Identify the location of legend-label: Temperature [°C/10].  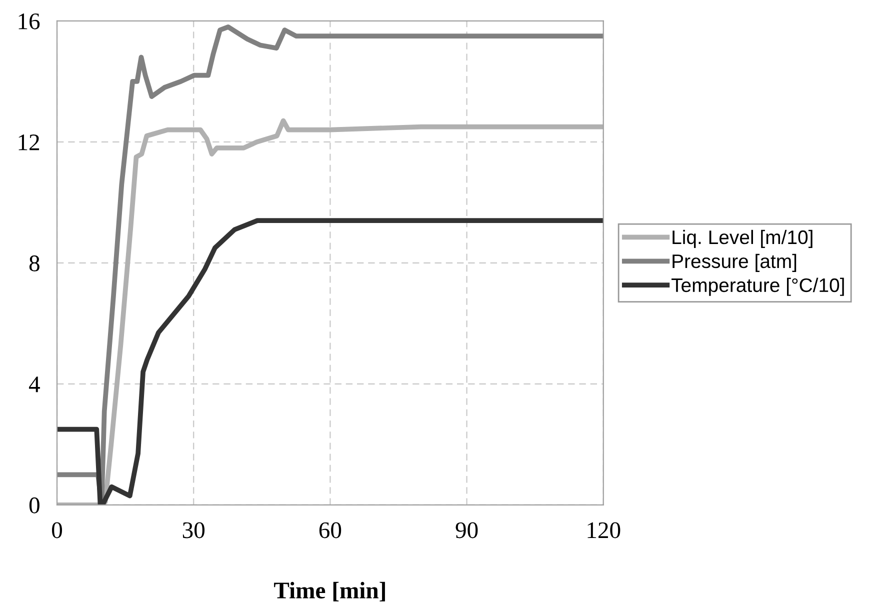
(758, 287).